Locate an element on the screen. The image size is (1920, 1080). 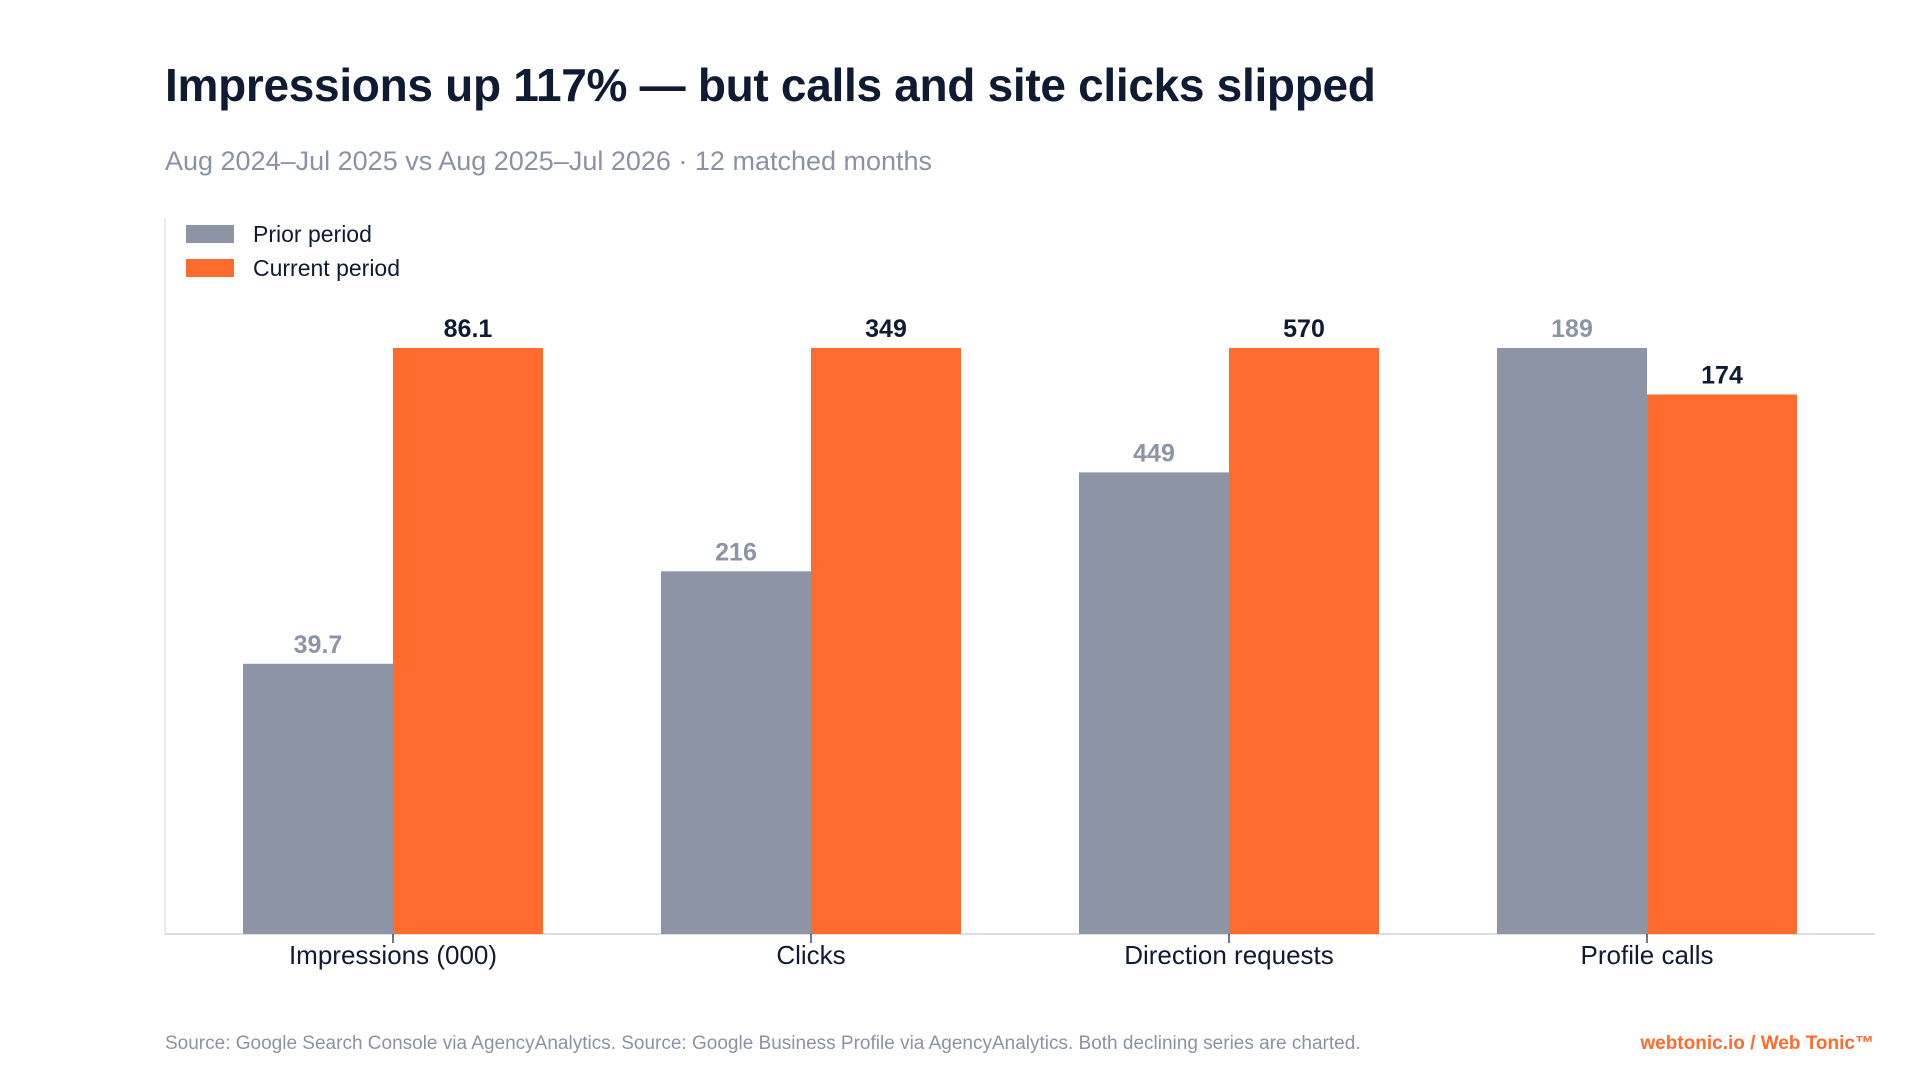
legend-swatch-prior-period is located at coordinates (210, 234).